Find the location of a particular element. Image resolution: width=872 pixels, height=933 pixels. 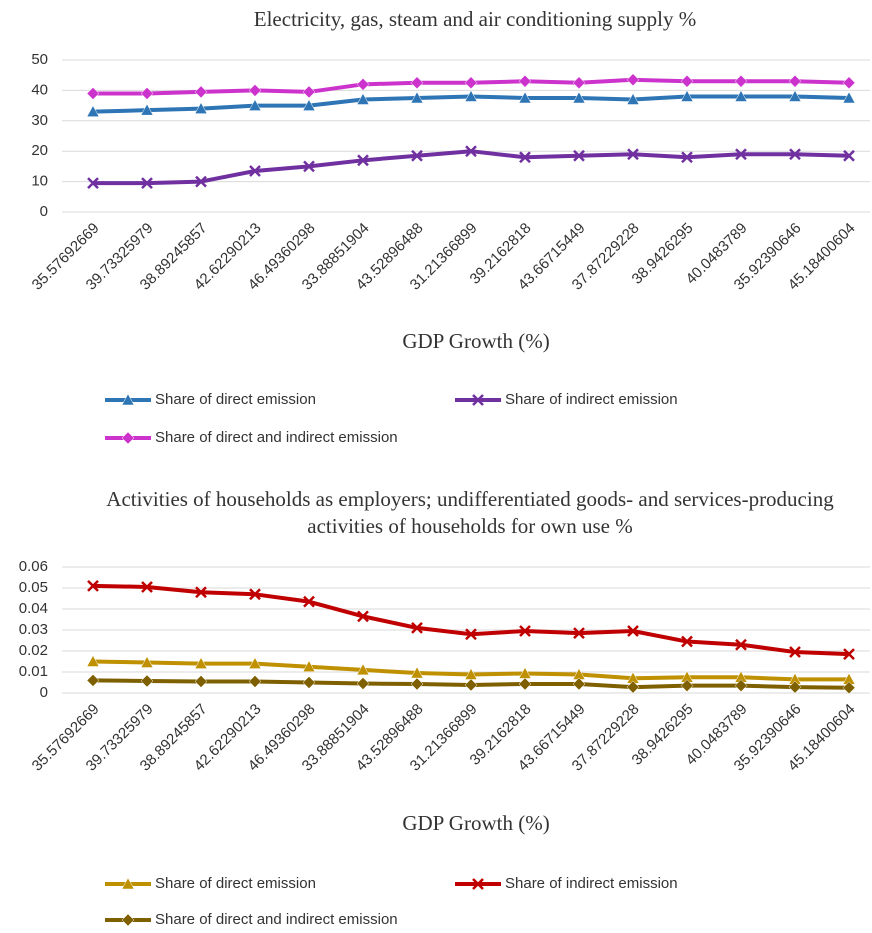

y-tick-label: 0.04 is located at coordinates (33, 608).